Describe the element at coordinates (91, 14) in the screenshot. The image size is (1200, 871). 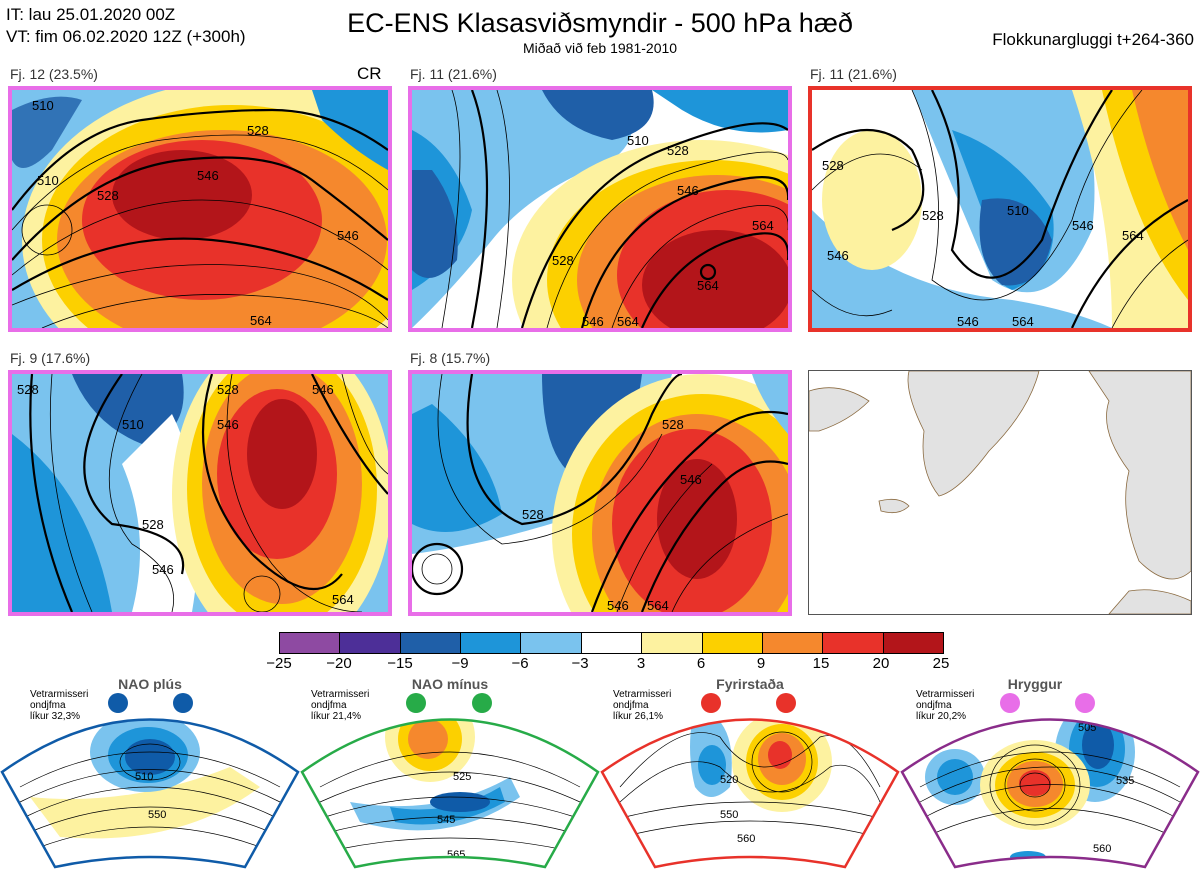
I see `init-time: IT: lau 25.01.2020 00Z` at that location.